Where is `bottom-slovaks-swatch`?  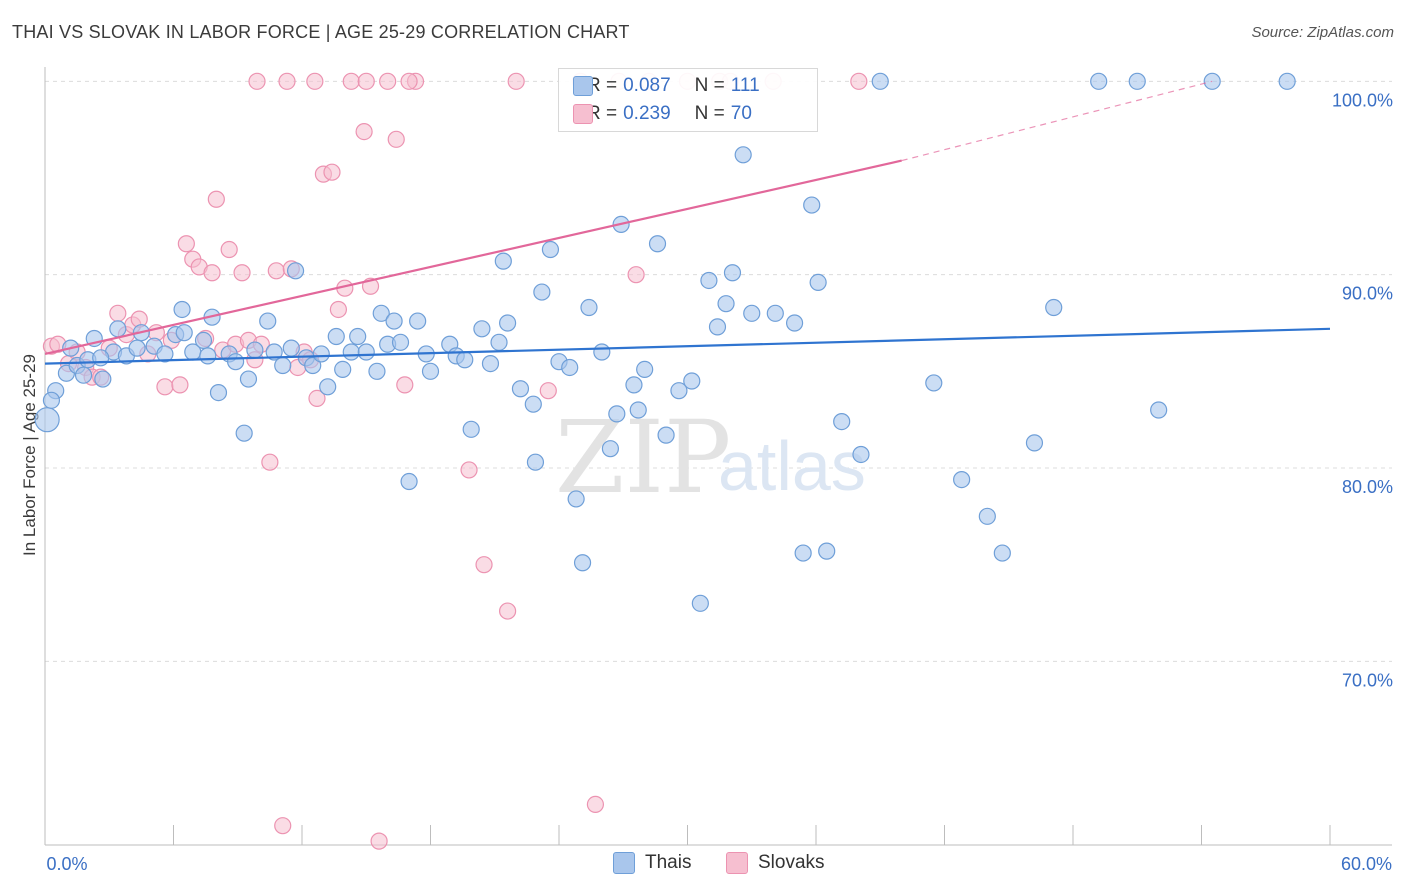
bottom-slovaks-swatch is located at coordinates (737, 863).